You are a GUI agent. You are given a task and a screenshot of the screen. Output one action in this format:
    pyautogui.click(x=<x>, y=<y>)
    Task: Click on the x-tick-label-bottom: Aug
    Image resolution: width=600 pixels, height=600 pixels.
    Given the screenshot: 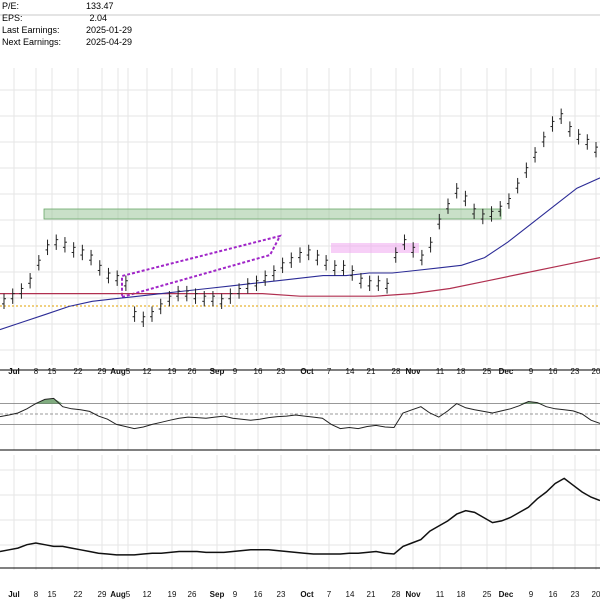 What is the action you would take?
    pyautogui.click(x=118, y=594)
    